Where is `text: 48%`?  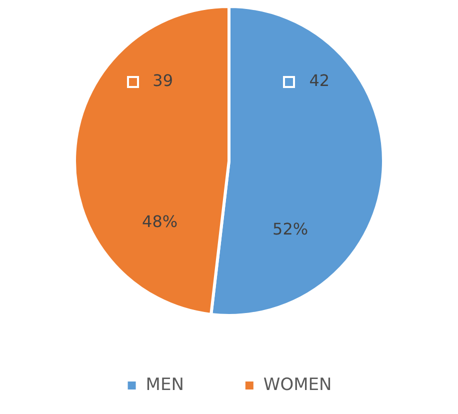
text: 48% is located at coordinates (160, 221).